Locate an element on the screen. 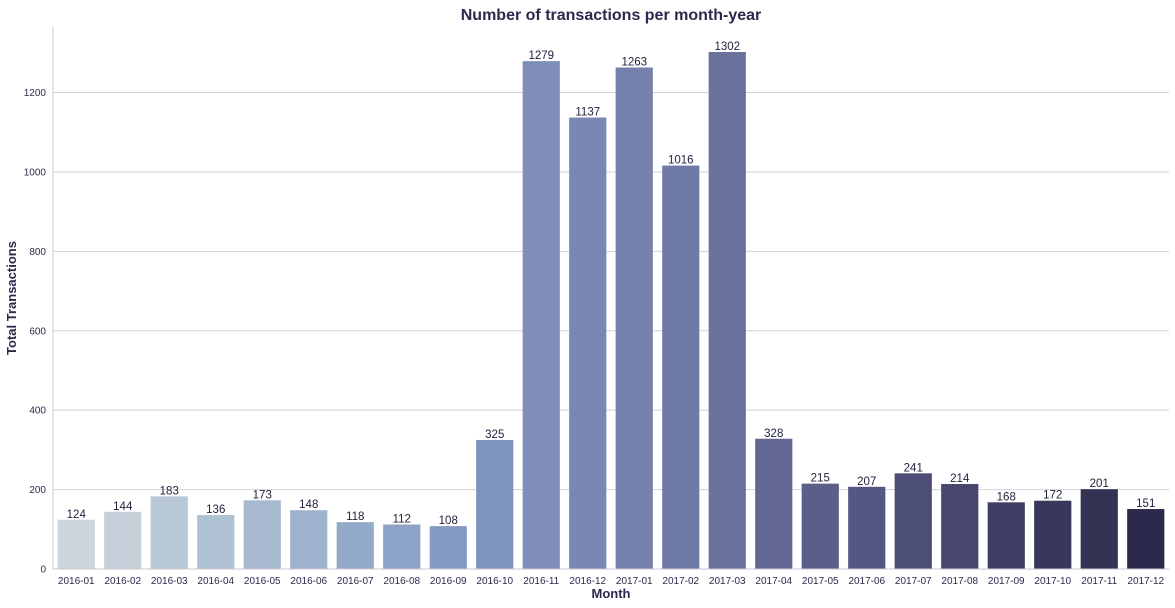 Image resolution: width=1175 pixels, height=608 pixels. bar-value-label: 1302 is located at coordinates (727, 47).